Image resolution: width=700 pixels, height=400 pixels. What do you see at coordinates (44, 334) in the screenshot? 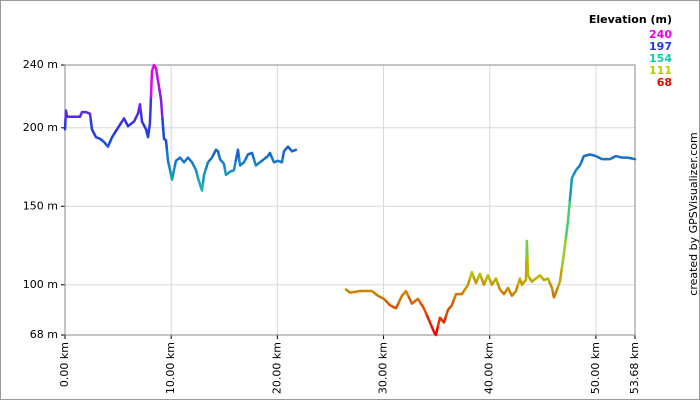
I see `y-tick-label: 68 m` at bounding box center [44, 334].